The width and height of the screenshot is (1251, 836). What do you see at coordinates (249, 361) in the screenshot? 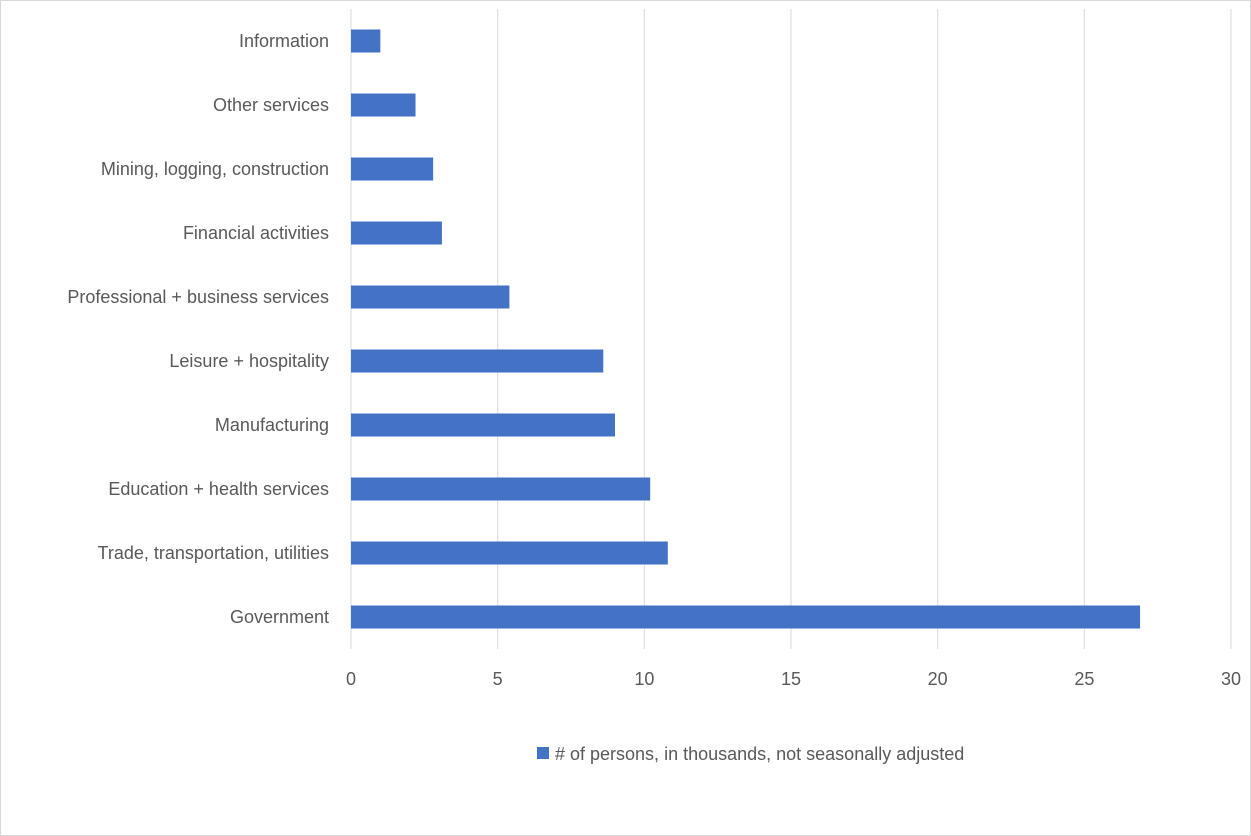
I see `category-label: Leisure + hospitality` at bounding box center [249, 361].